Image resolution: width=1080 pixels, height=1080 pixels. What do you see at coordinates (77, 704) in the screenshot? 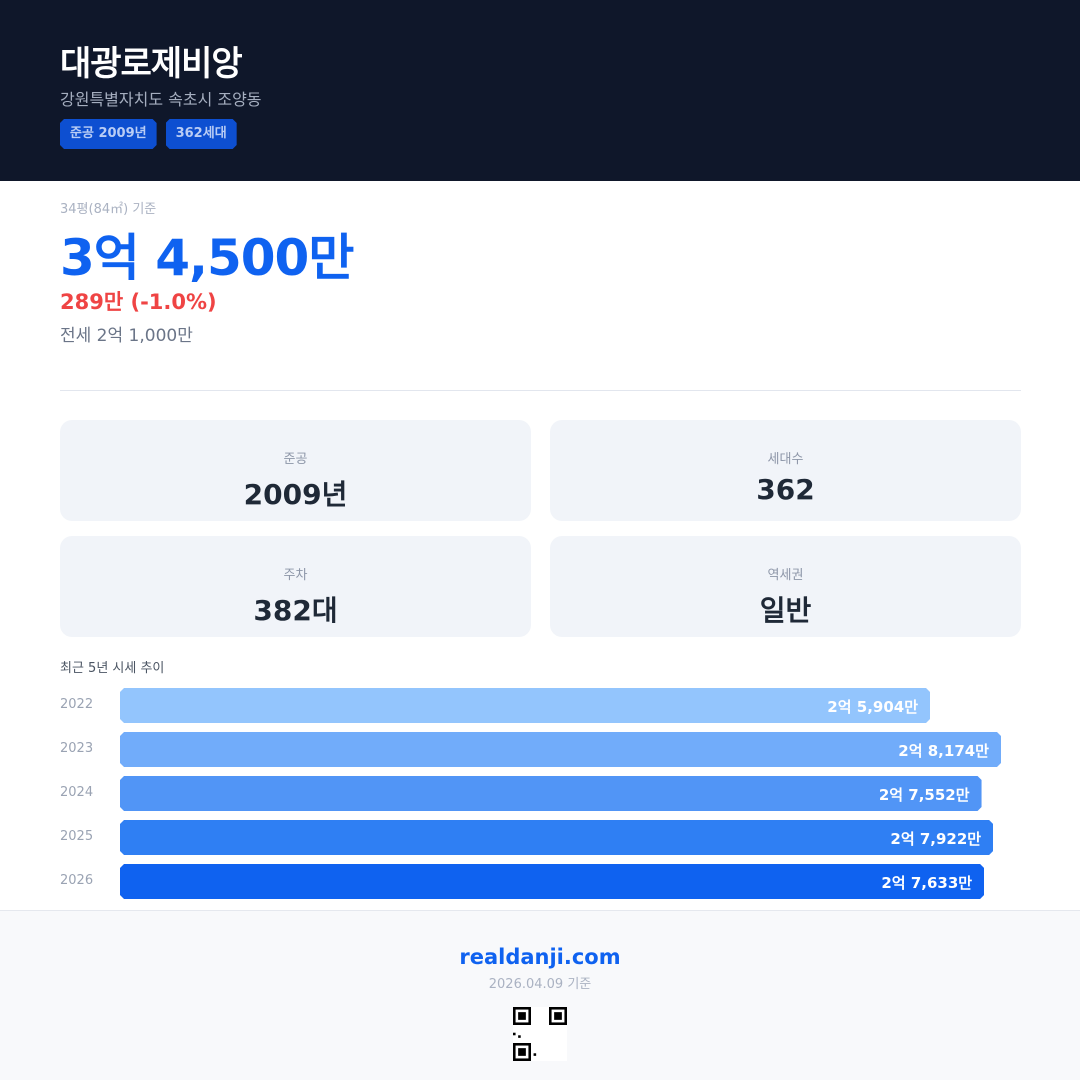
I see `year-label: 2022` at bounding box center [77, 704].